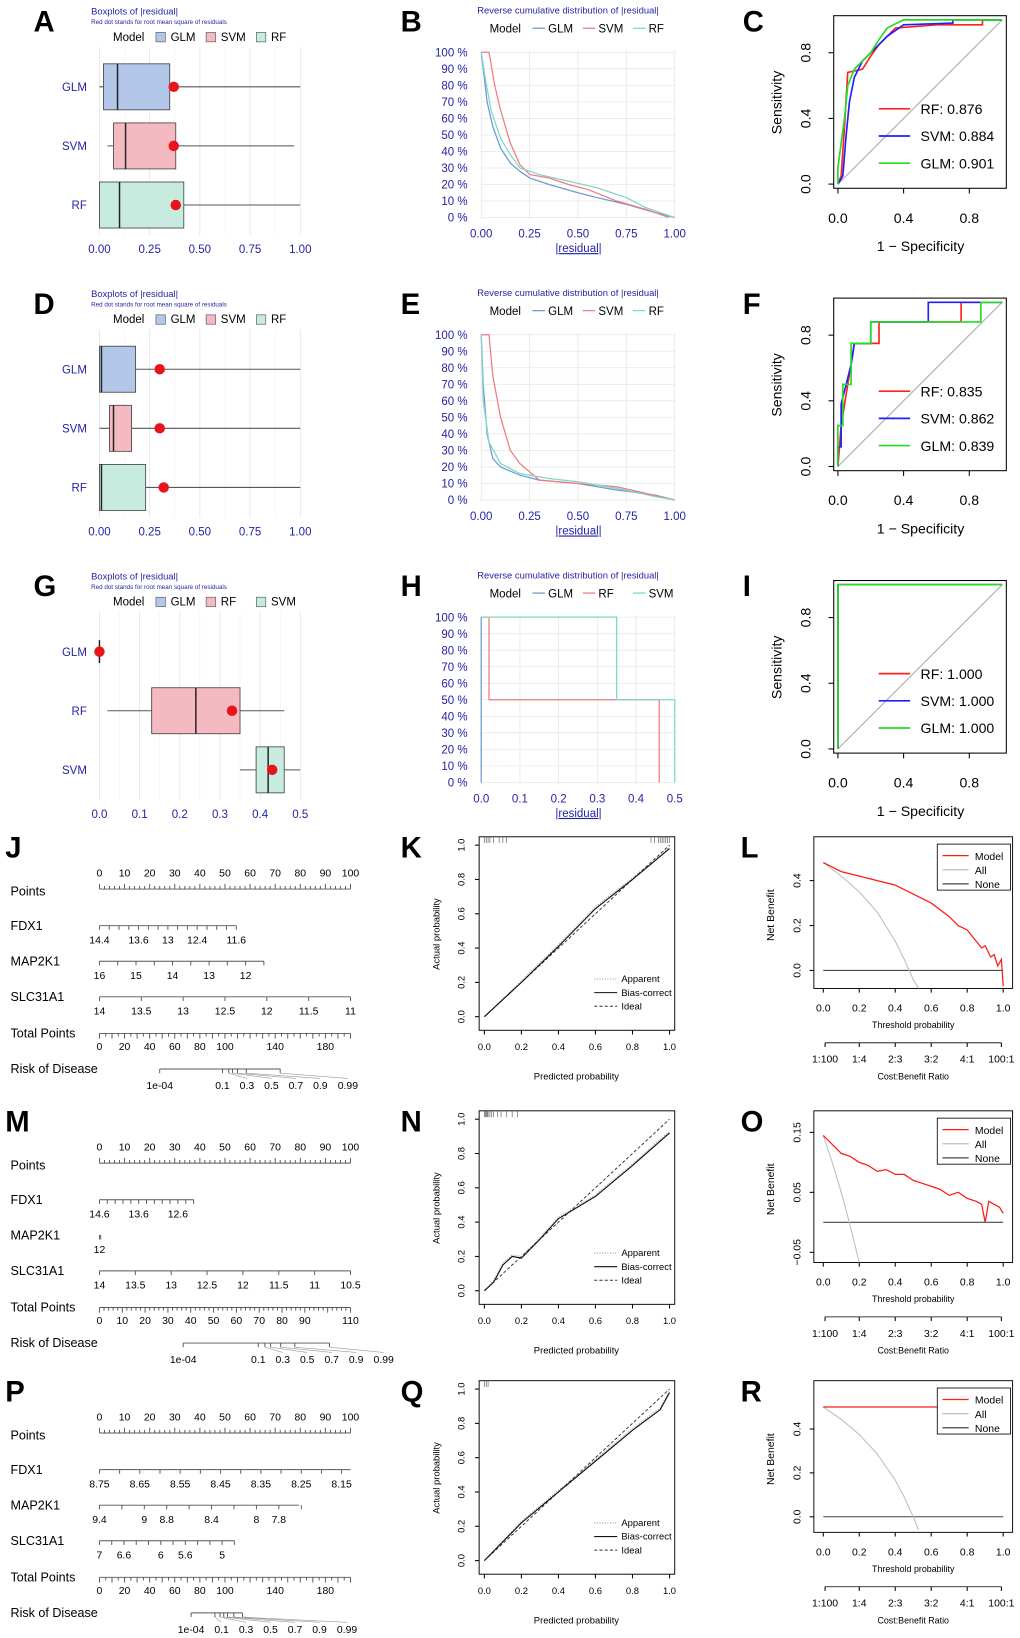  Describe the element at coordinates (175, 1047) in the screenshot. I see `tick-label: 60` at that location.